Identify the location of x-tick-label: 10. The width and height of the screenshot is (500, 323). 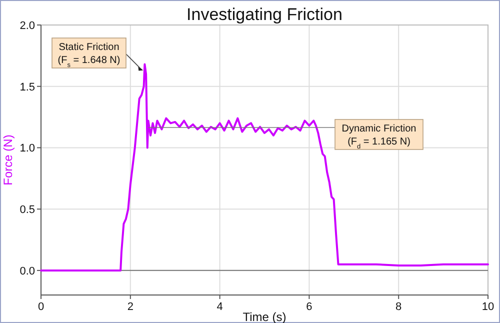
(488, 307).